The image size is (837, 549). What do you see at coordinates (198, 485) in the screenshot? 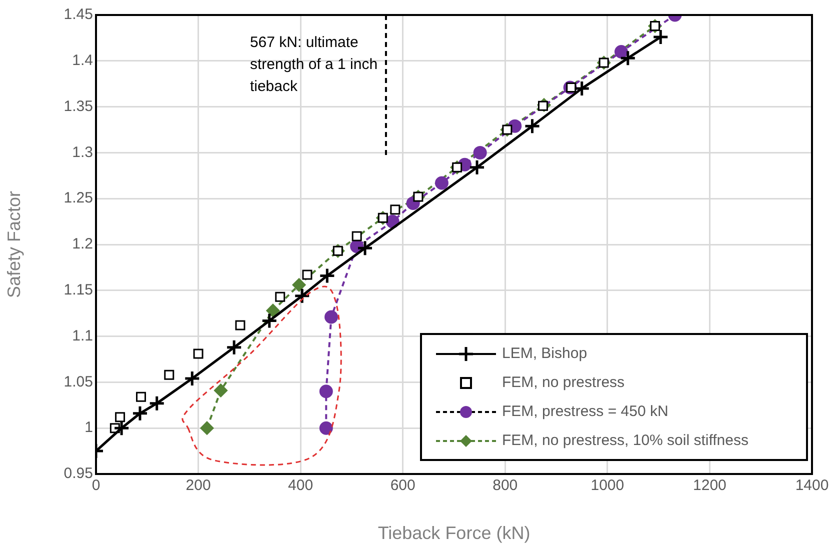
I see `x-tick-label: 200` at bounding box center [198, 485].